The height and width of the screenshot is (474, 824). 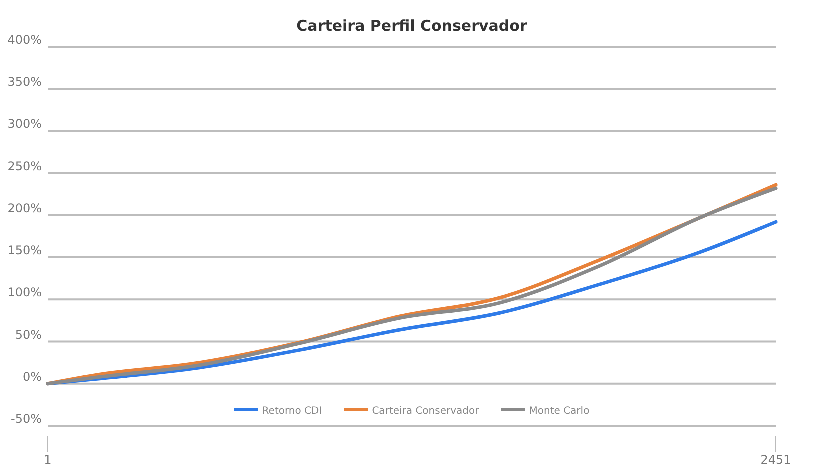 What do you see at coordinates (48, 460) in the screenshot?
I see `x-tick-label: 1` at bounding box center [48, 460].